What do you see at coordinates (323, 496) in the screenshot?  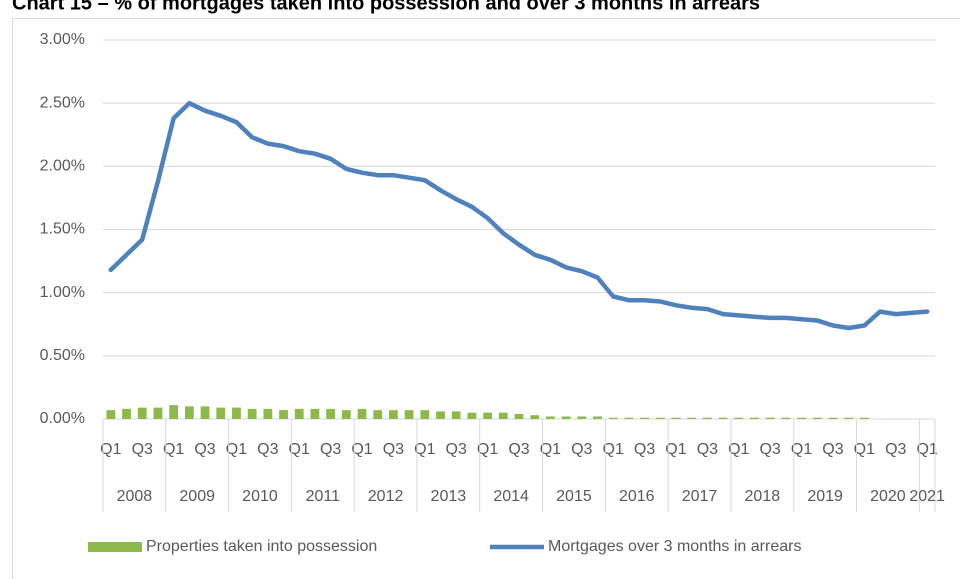 I see `year-label: 2011` at bounding box center [323, 496].